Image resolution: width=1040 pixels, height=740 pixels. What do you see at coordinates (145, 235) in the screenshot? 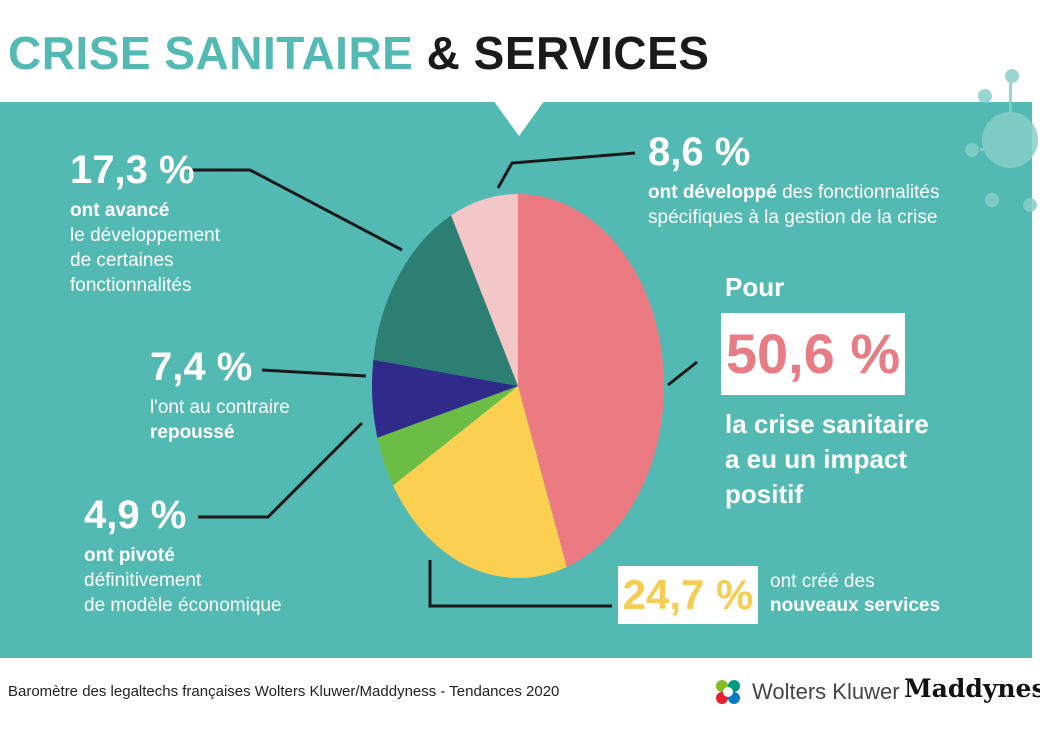
I see `desc-17-3-line1: le développement` at bounding box center [145, 235].